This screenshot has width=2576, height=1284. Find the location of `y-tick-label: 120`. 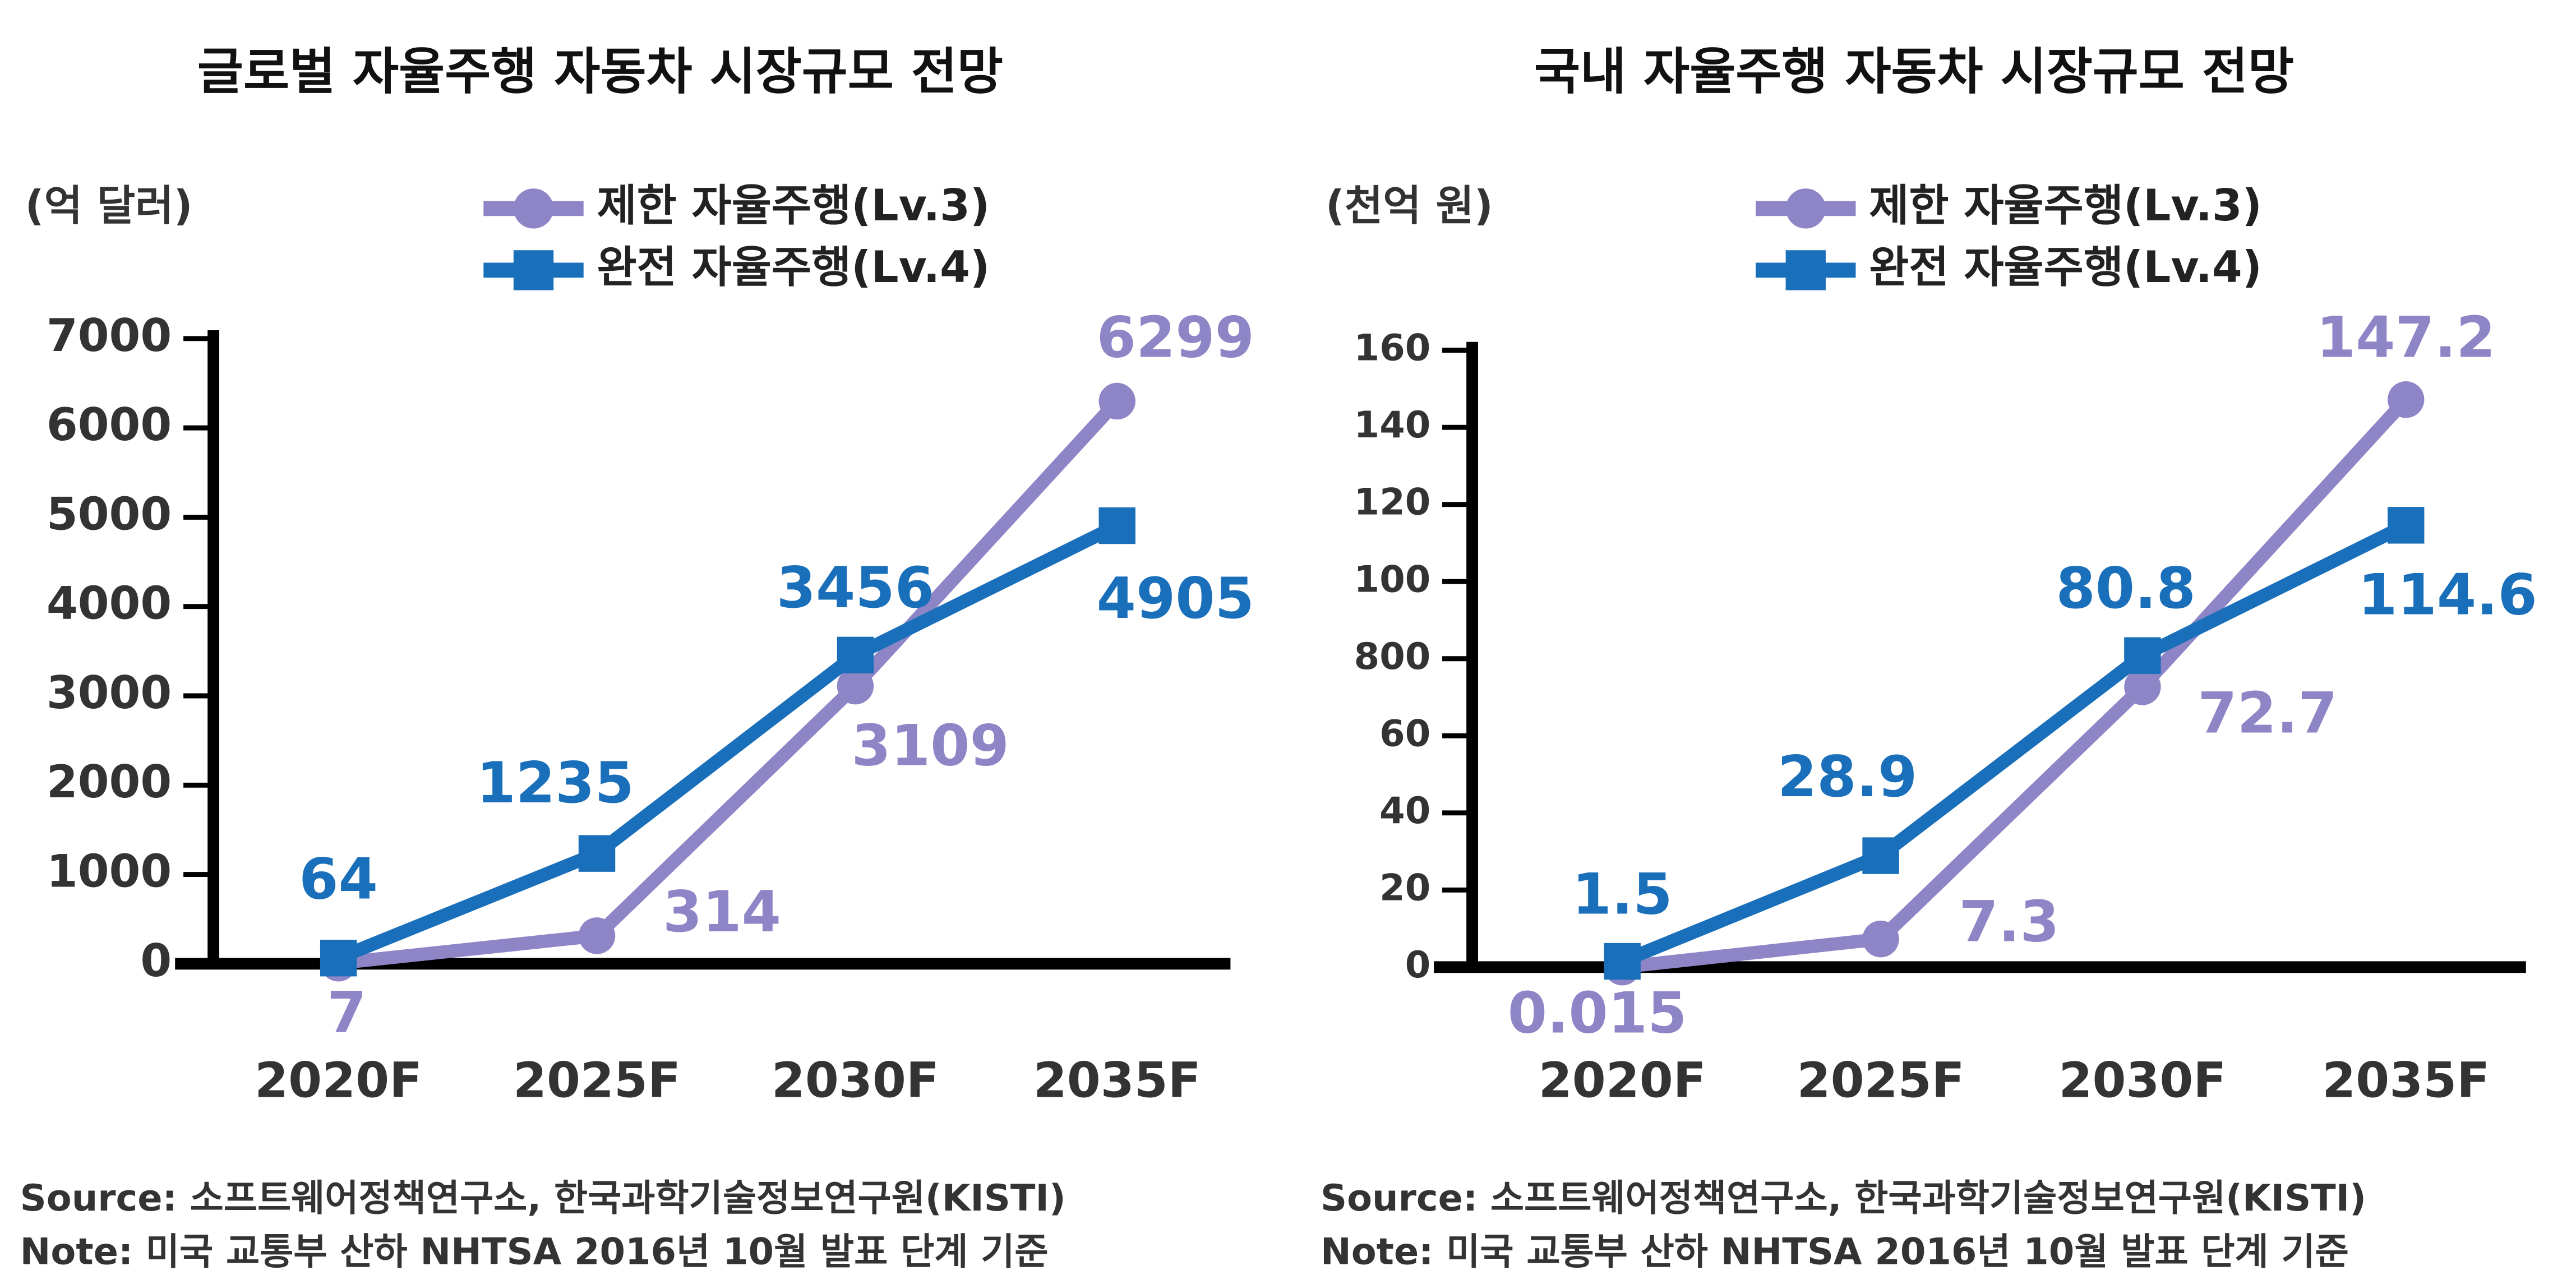

y-tick-label: 120 is located at coordinates (1392, 502).